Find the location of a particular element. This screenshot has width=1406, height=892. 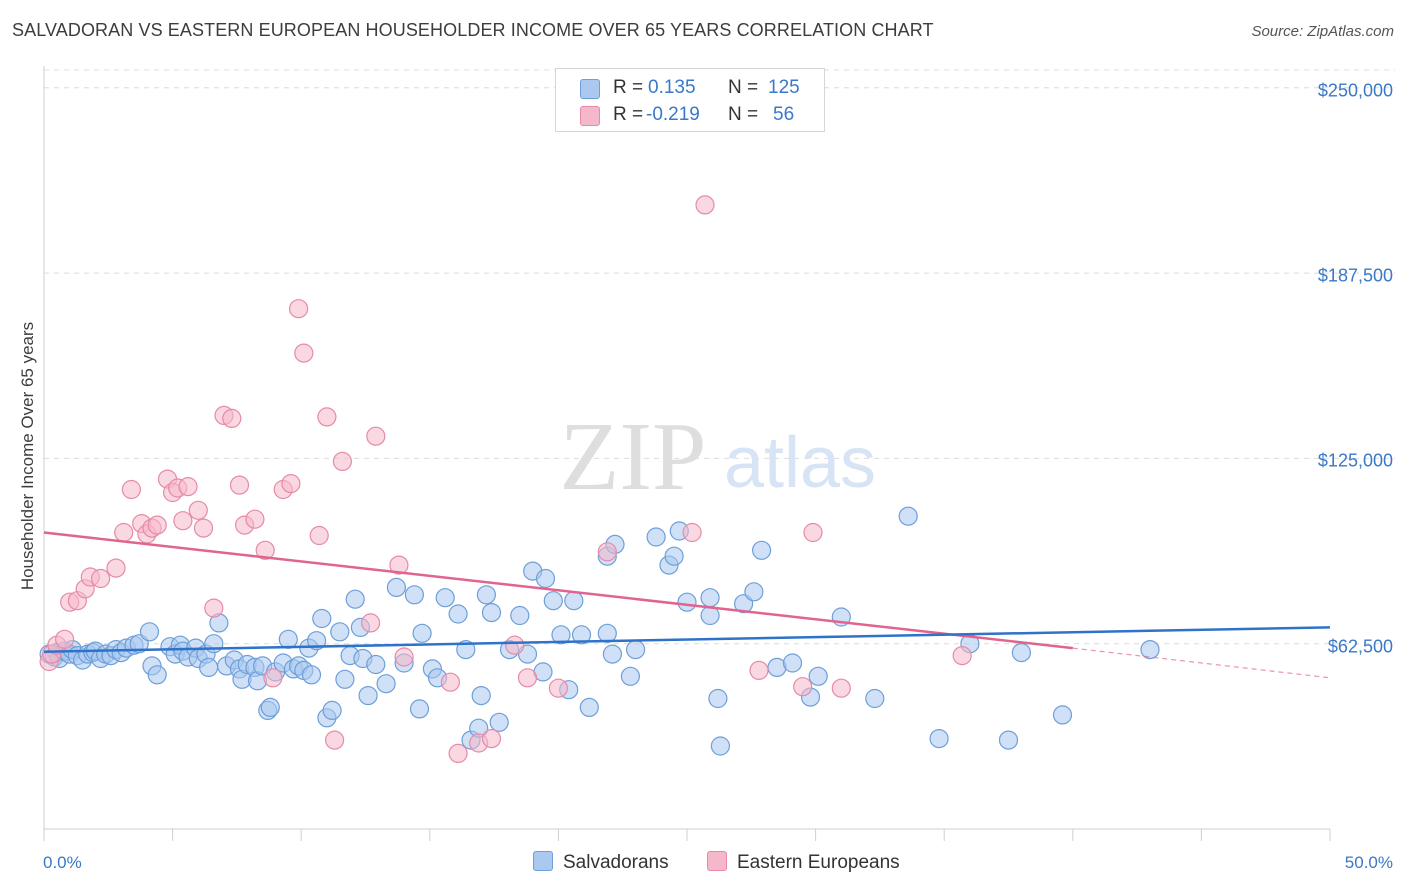

r-value: -0.219 is located at coordinates (673, 114).